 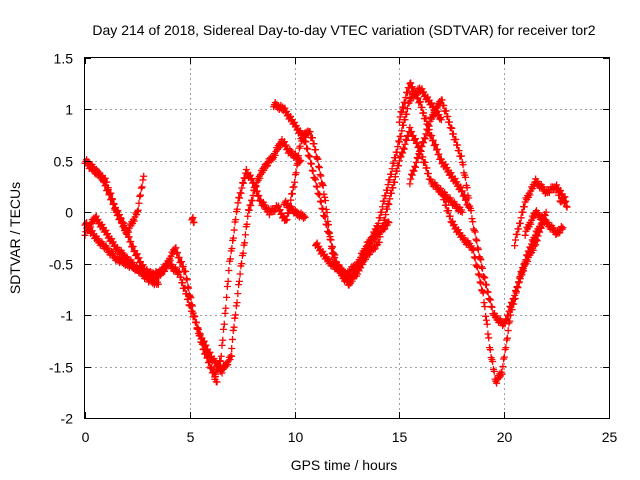 What do you see at coordinates (296, 437) in the screenshot?
I see `x-tick-label: 10` at bounding box center [296, 437].